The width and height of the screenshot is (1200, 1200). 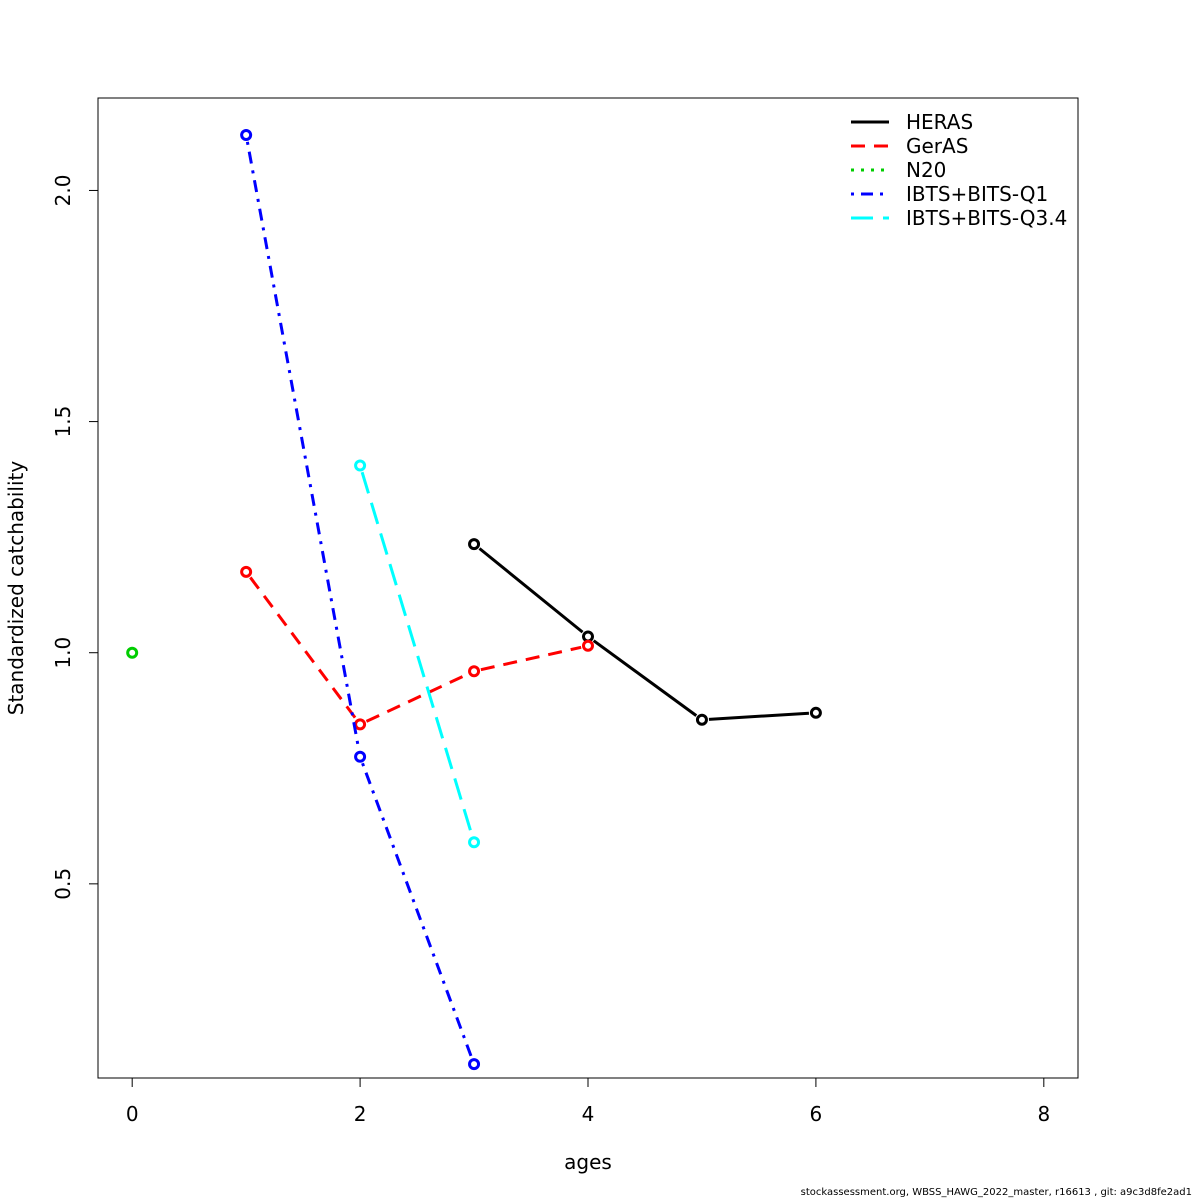 What do you see at coordinates (75, 537) in the screenshot?
I see `y-axis: 0.5 1.0 1.5 2.0` at bounding box center [75, 537].